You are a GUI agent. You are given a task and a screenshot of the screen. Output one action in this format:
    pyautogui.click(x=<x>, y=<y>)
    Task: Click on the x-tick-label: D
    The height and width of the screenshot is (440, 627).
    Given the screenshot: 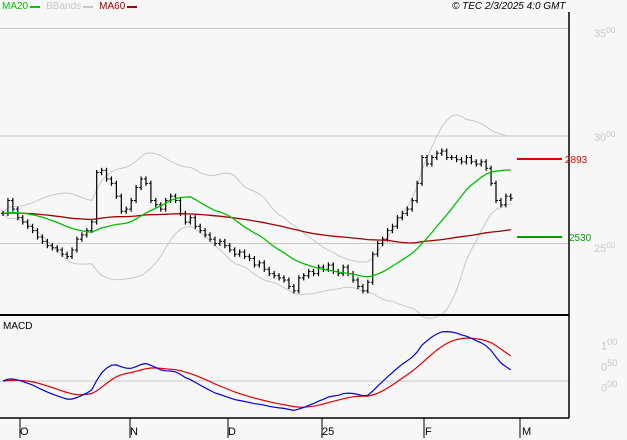 What is the action you would take?
    pyautogui.click(x=232, y=432)
    